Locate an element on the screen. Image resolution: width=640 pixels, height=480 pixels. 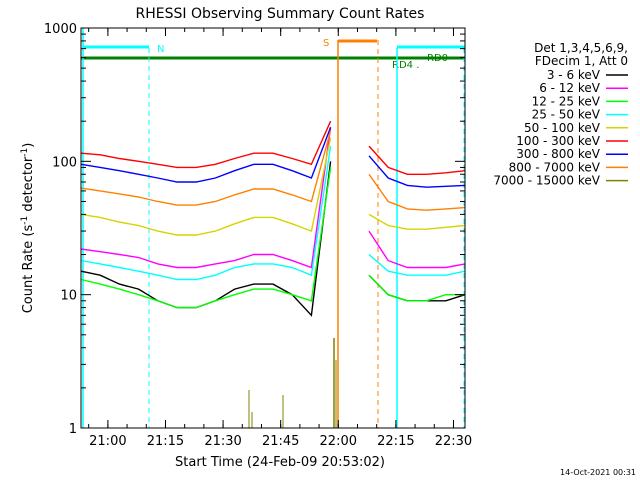
legend-entry-label: 100 - 300 keV is located at coordinates (558, 141).